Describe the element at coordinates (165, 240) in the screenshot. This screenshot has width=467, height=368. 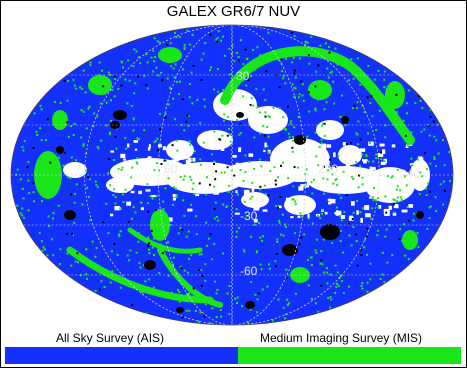
I see `mis-arc` at that location.